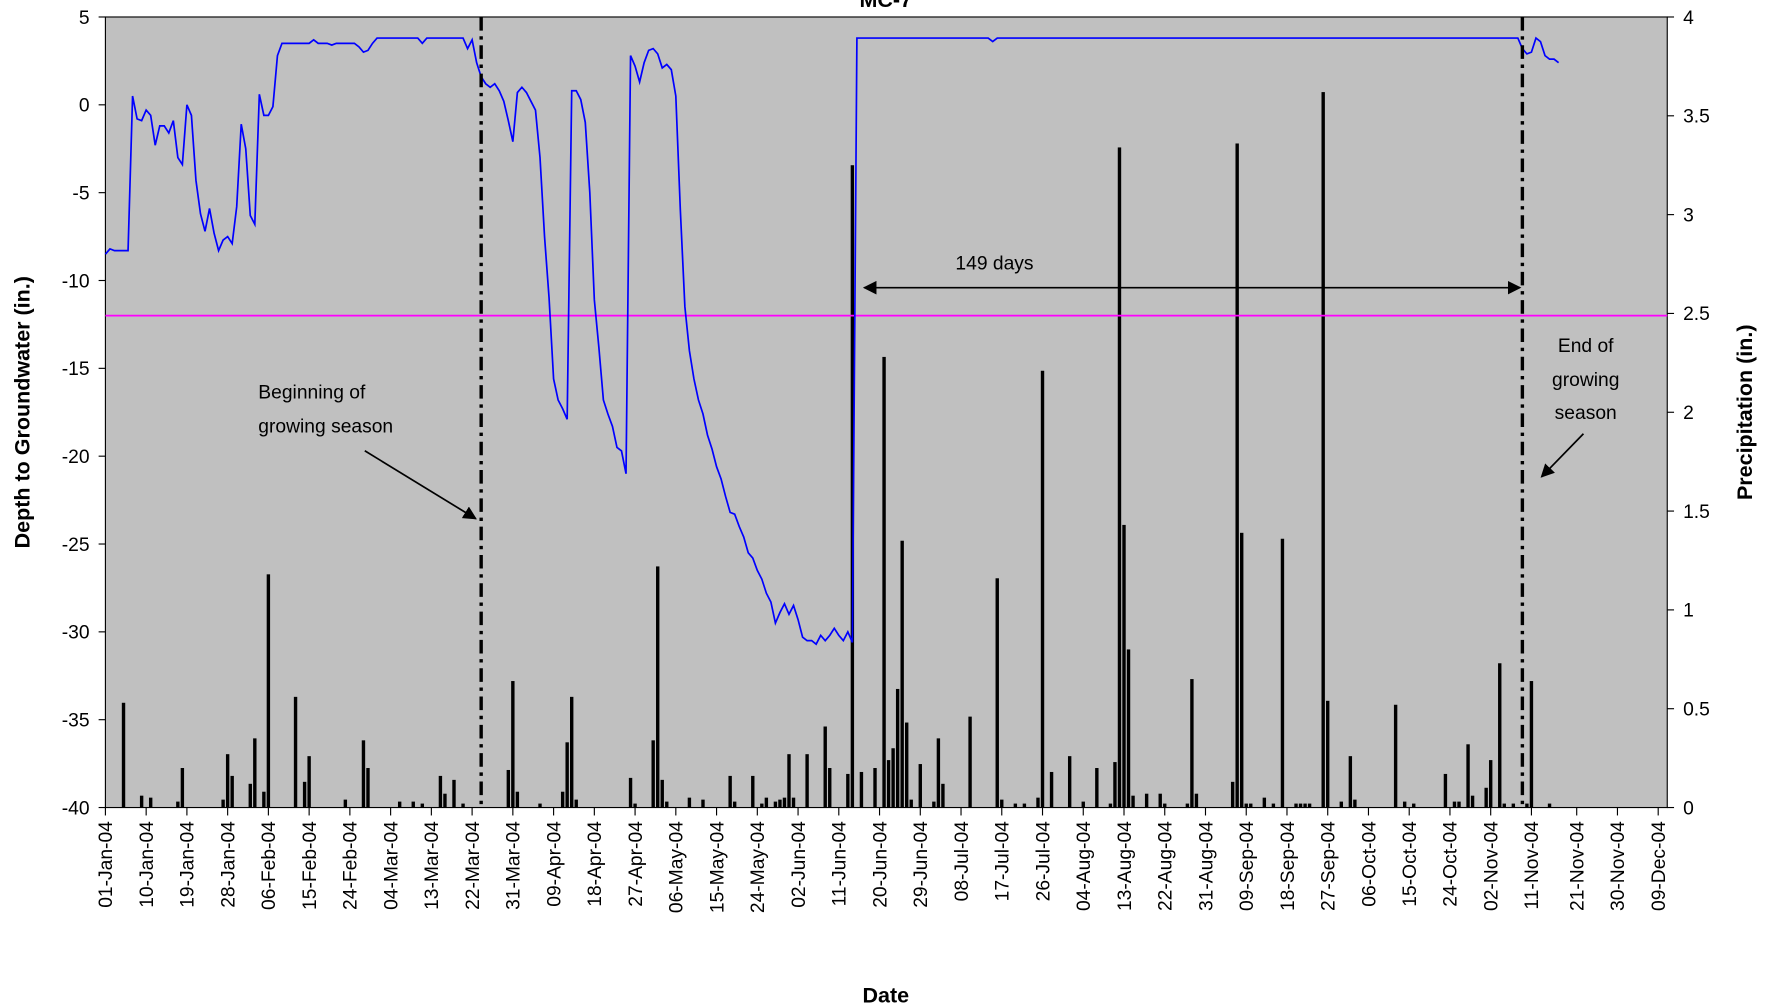 Image resolution: width=1767 pixels, height=1008 pixels. I want to click on y2-tick-label: 1.5, so click(1696, 512).